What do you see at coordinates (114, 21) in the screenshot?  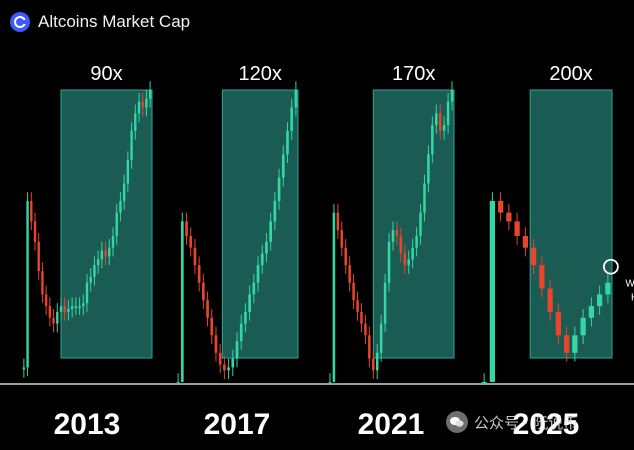 I see `chart-title: Altcoins Market Cap` at bounding box center [114, 21].